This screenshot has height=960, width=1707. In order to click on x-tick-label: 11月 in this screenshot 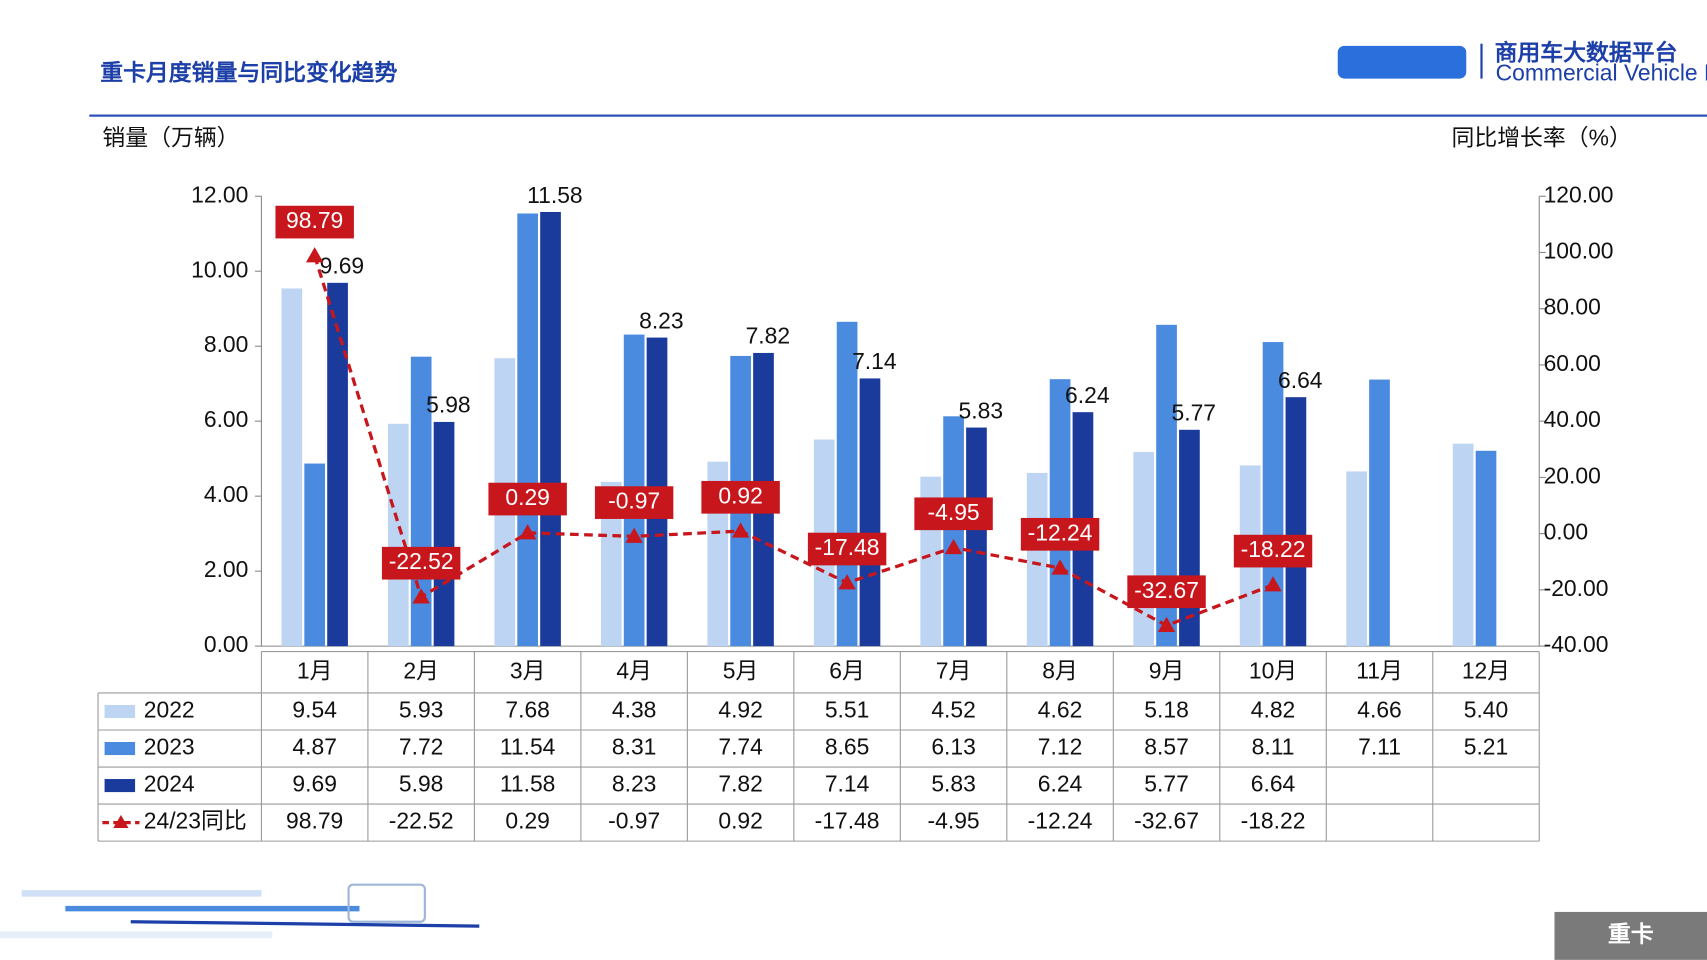, I will do `click(1379, 670)`.